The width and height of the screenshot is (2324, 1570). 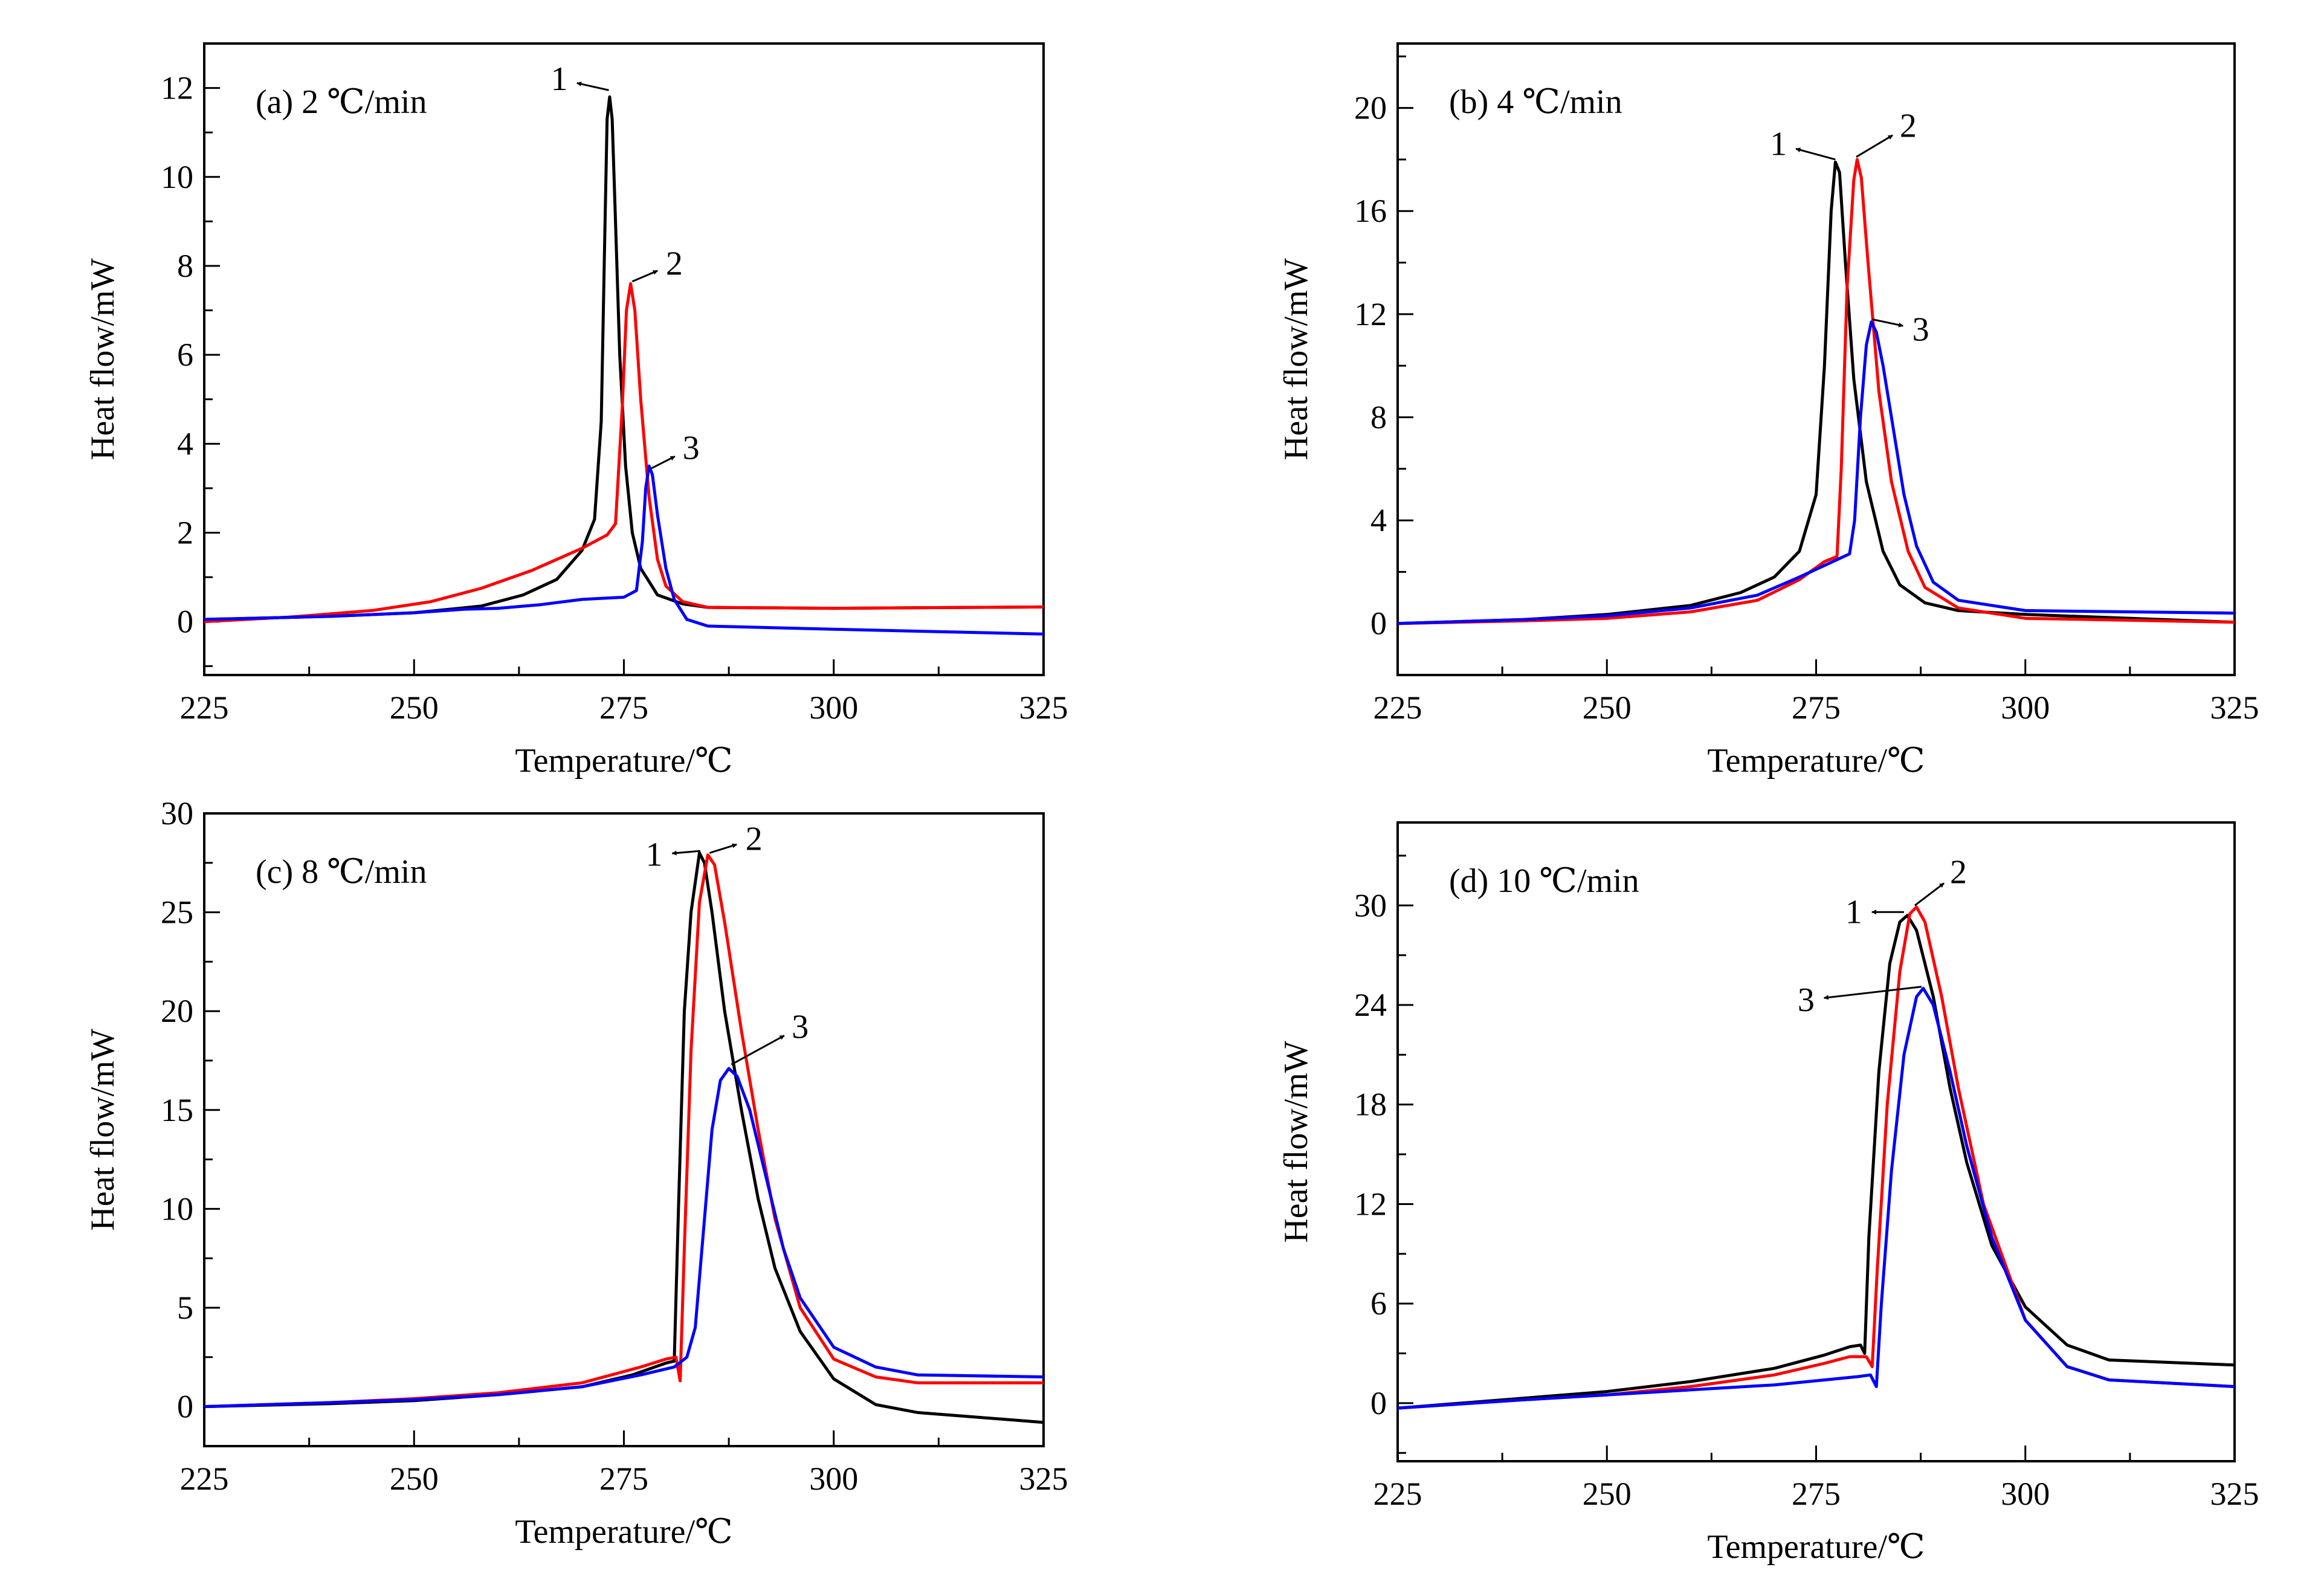 What do you see at coordinates (204, 1479) in the screenshot?
I see `x-tick-label-c: 225` at bounding box center [204, 1479].